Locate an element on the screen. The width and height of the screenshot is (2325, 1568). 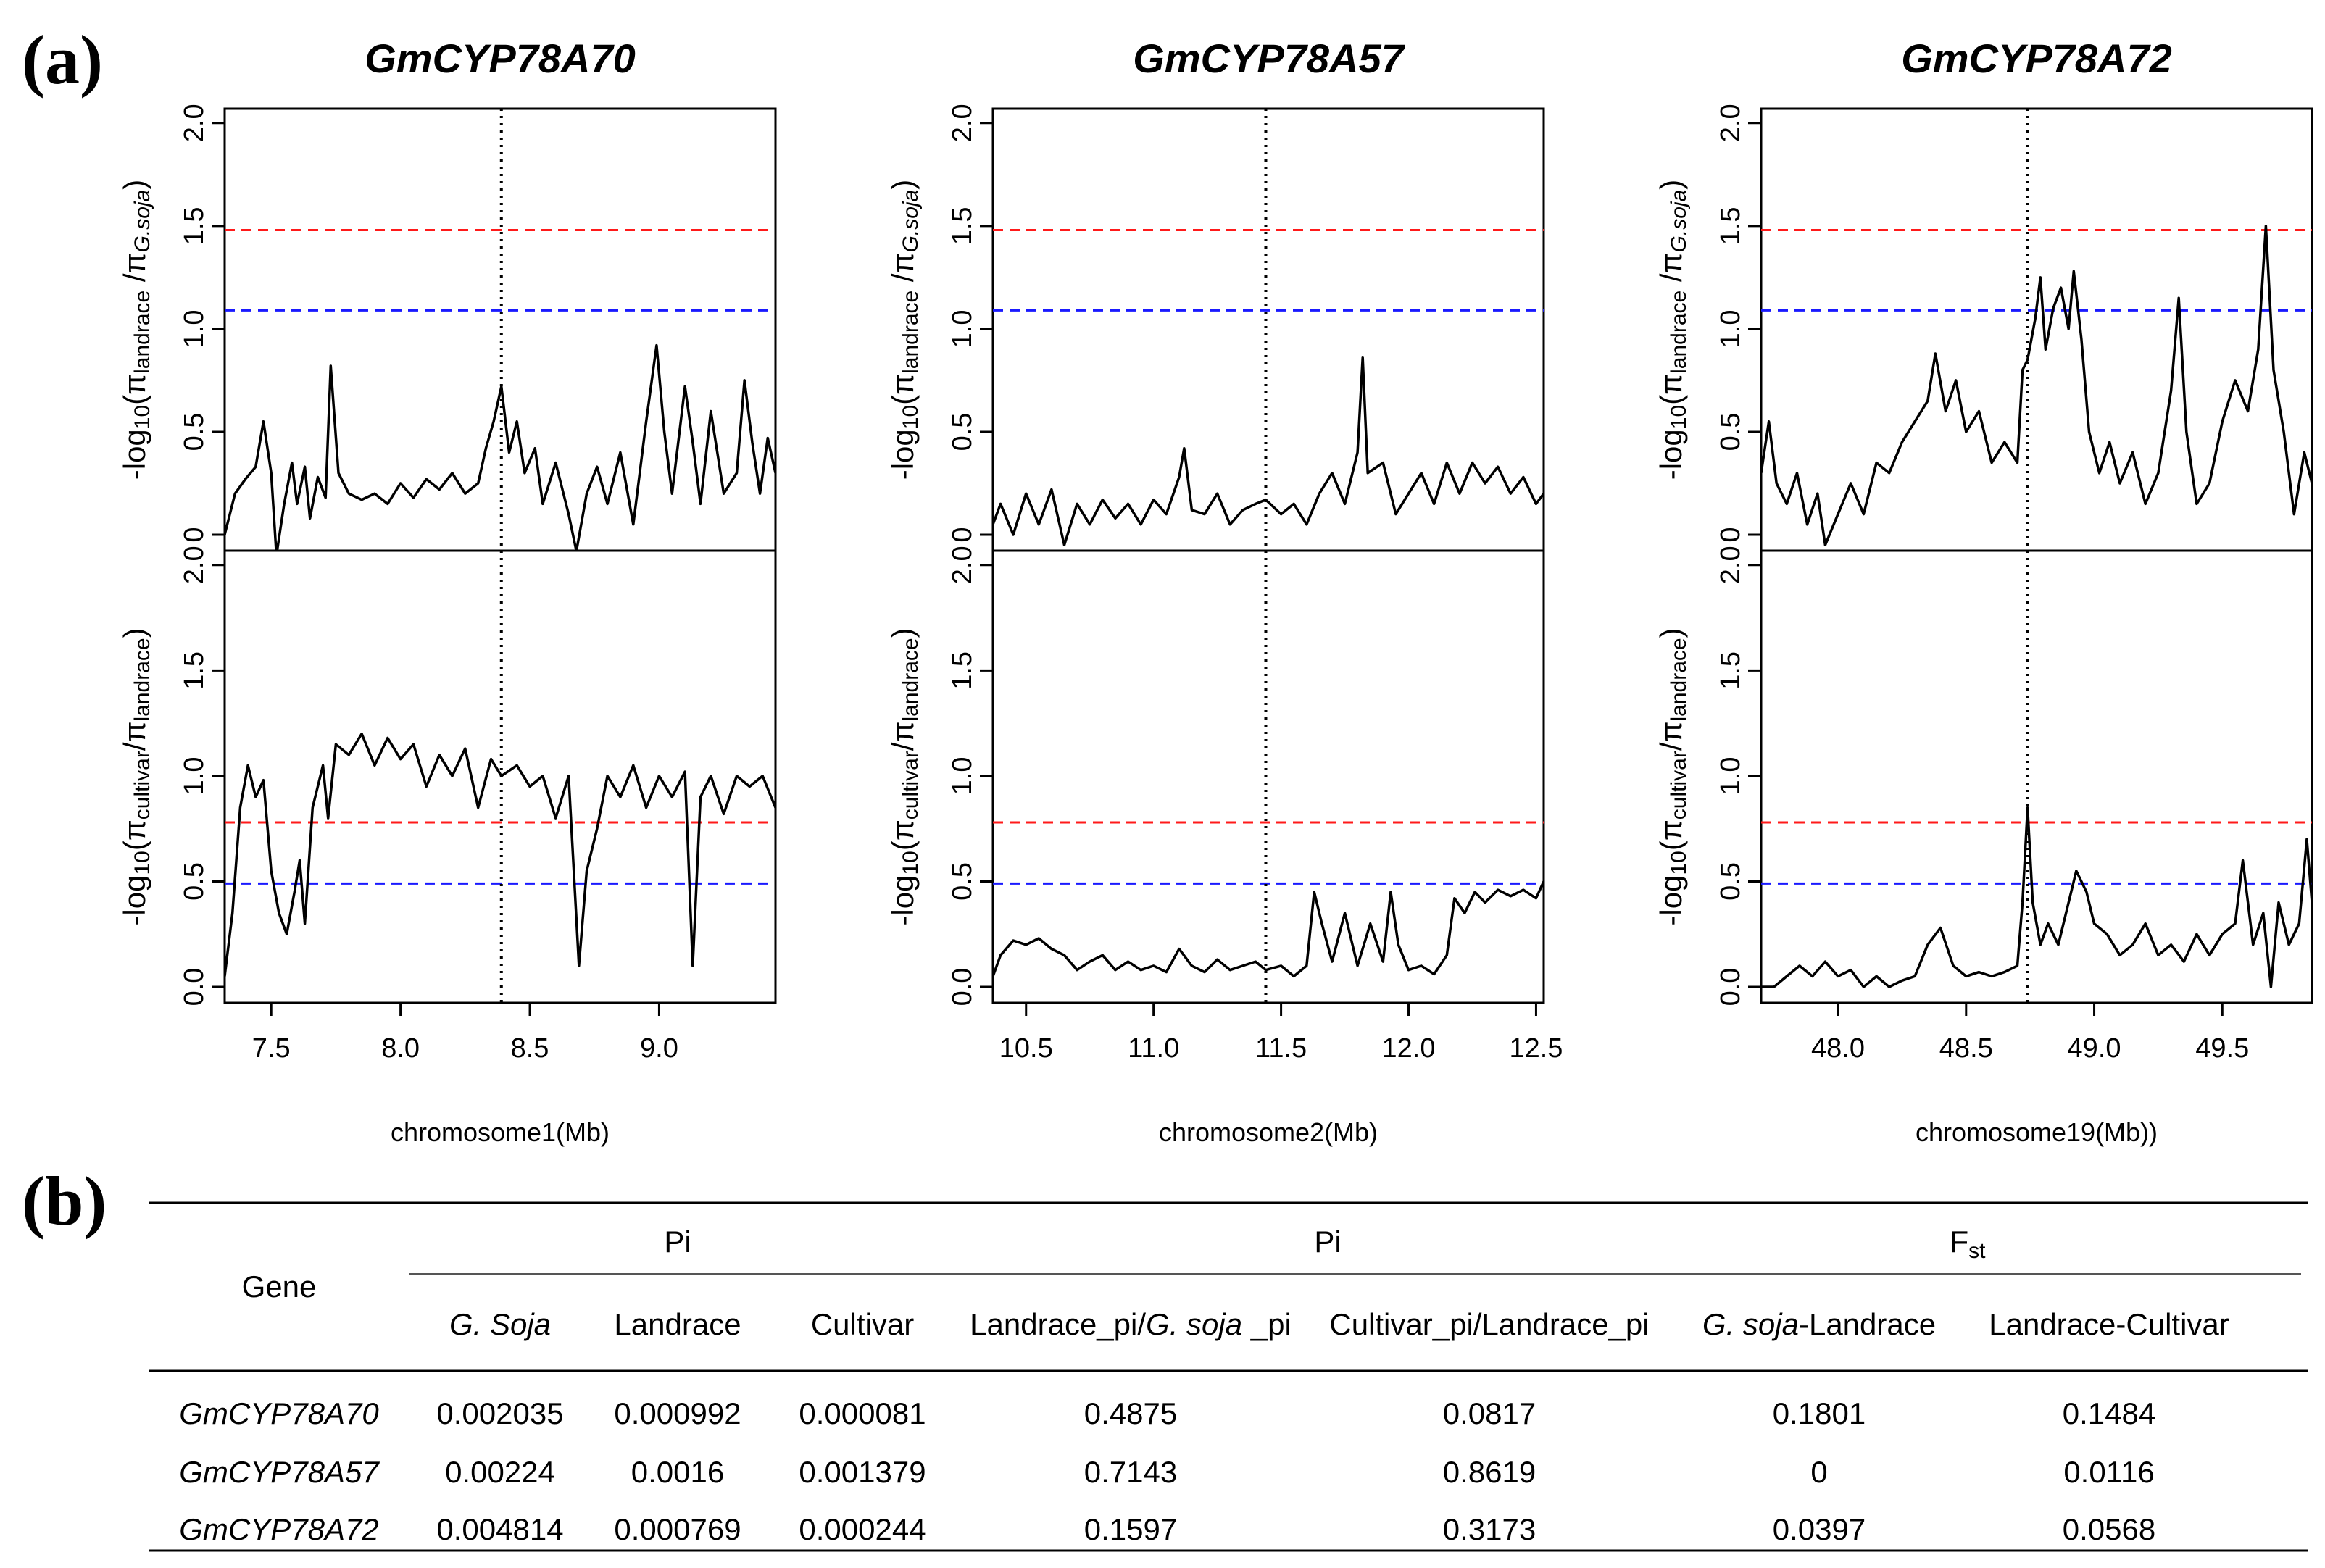
table-cell: 0.3173 is located at coordinates (1490, 1529).